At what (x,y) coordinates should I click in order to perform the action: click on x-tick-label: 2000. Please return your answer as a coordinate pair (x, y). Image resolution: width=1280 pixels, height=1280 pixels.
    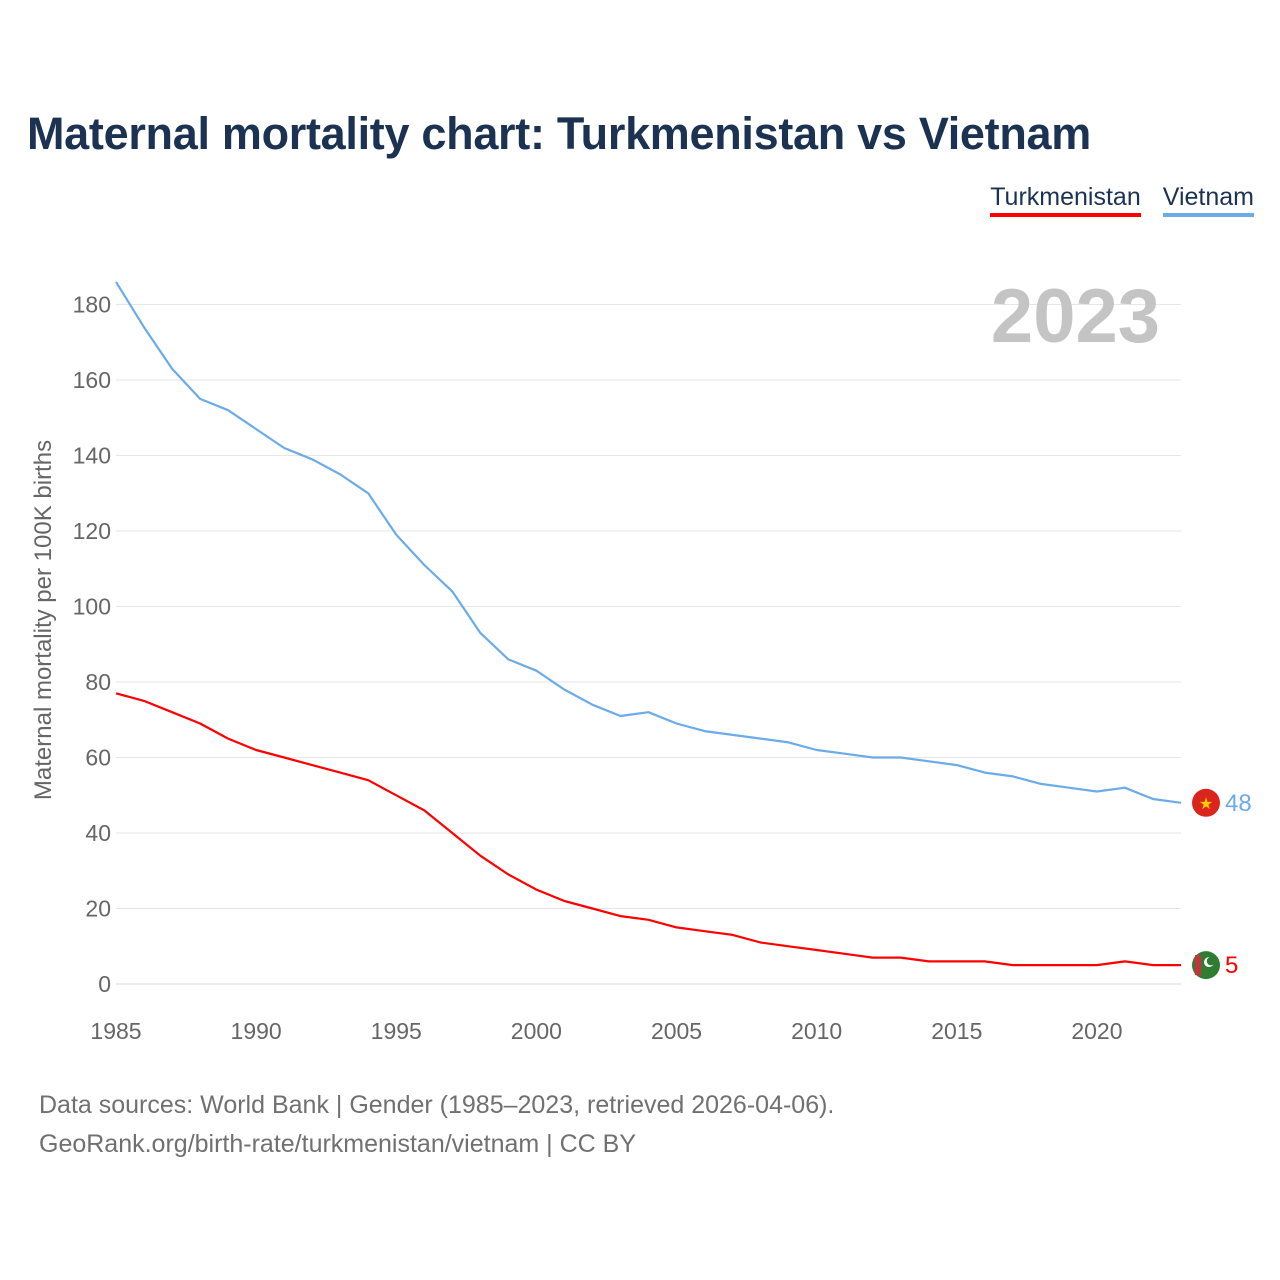
    Looking at the image, I should click on (536, 1031).